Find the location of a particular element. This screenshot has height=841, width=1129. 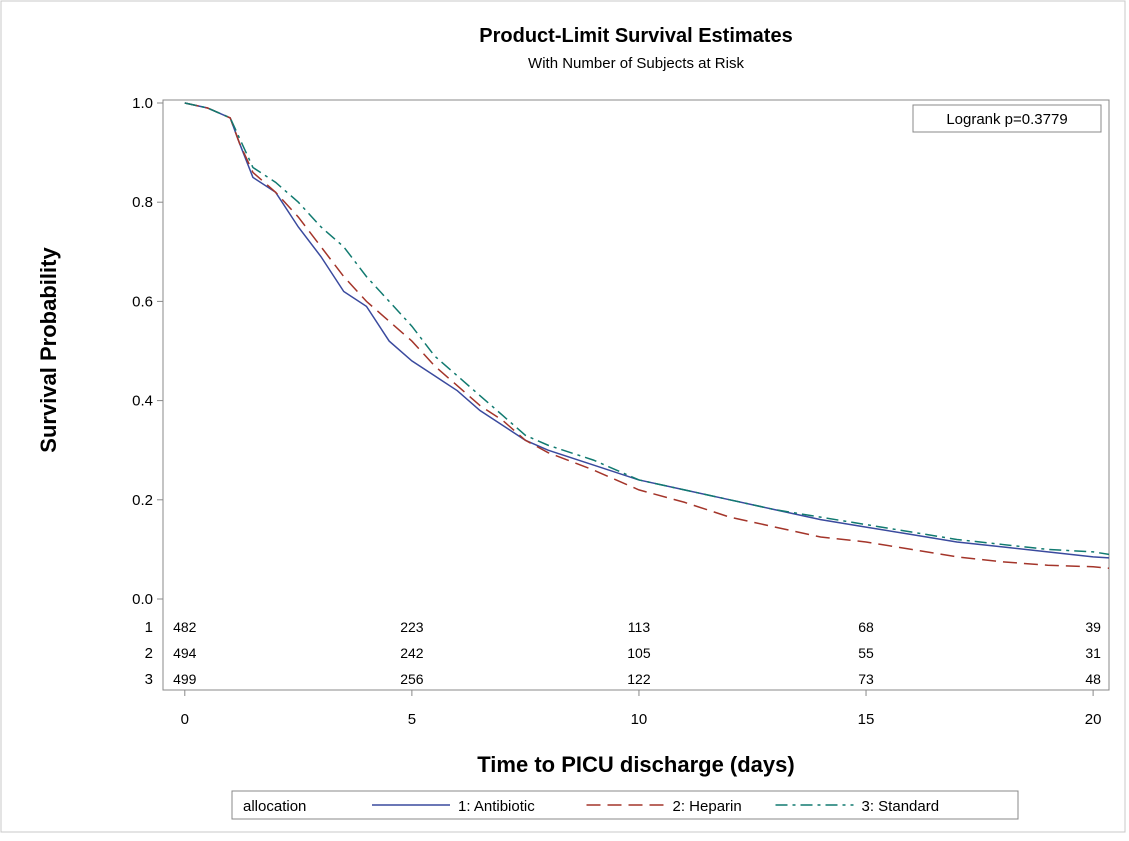

y-tick-label: 0.4 is located at coordinates (142, 401).